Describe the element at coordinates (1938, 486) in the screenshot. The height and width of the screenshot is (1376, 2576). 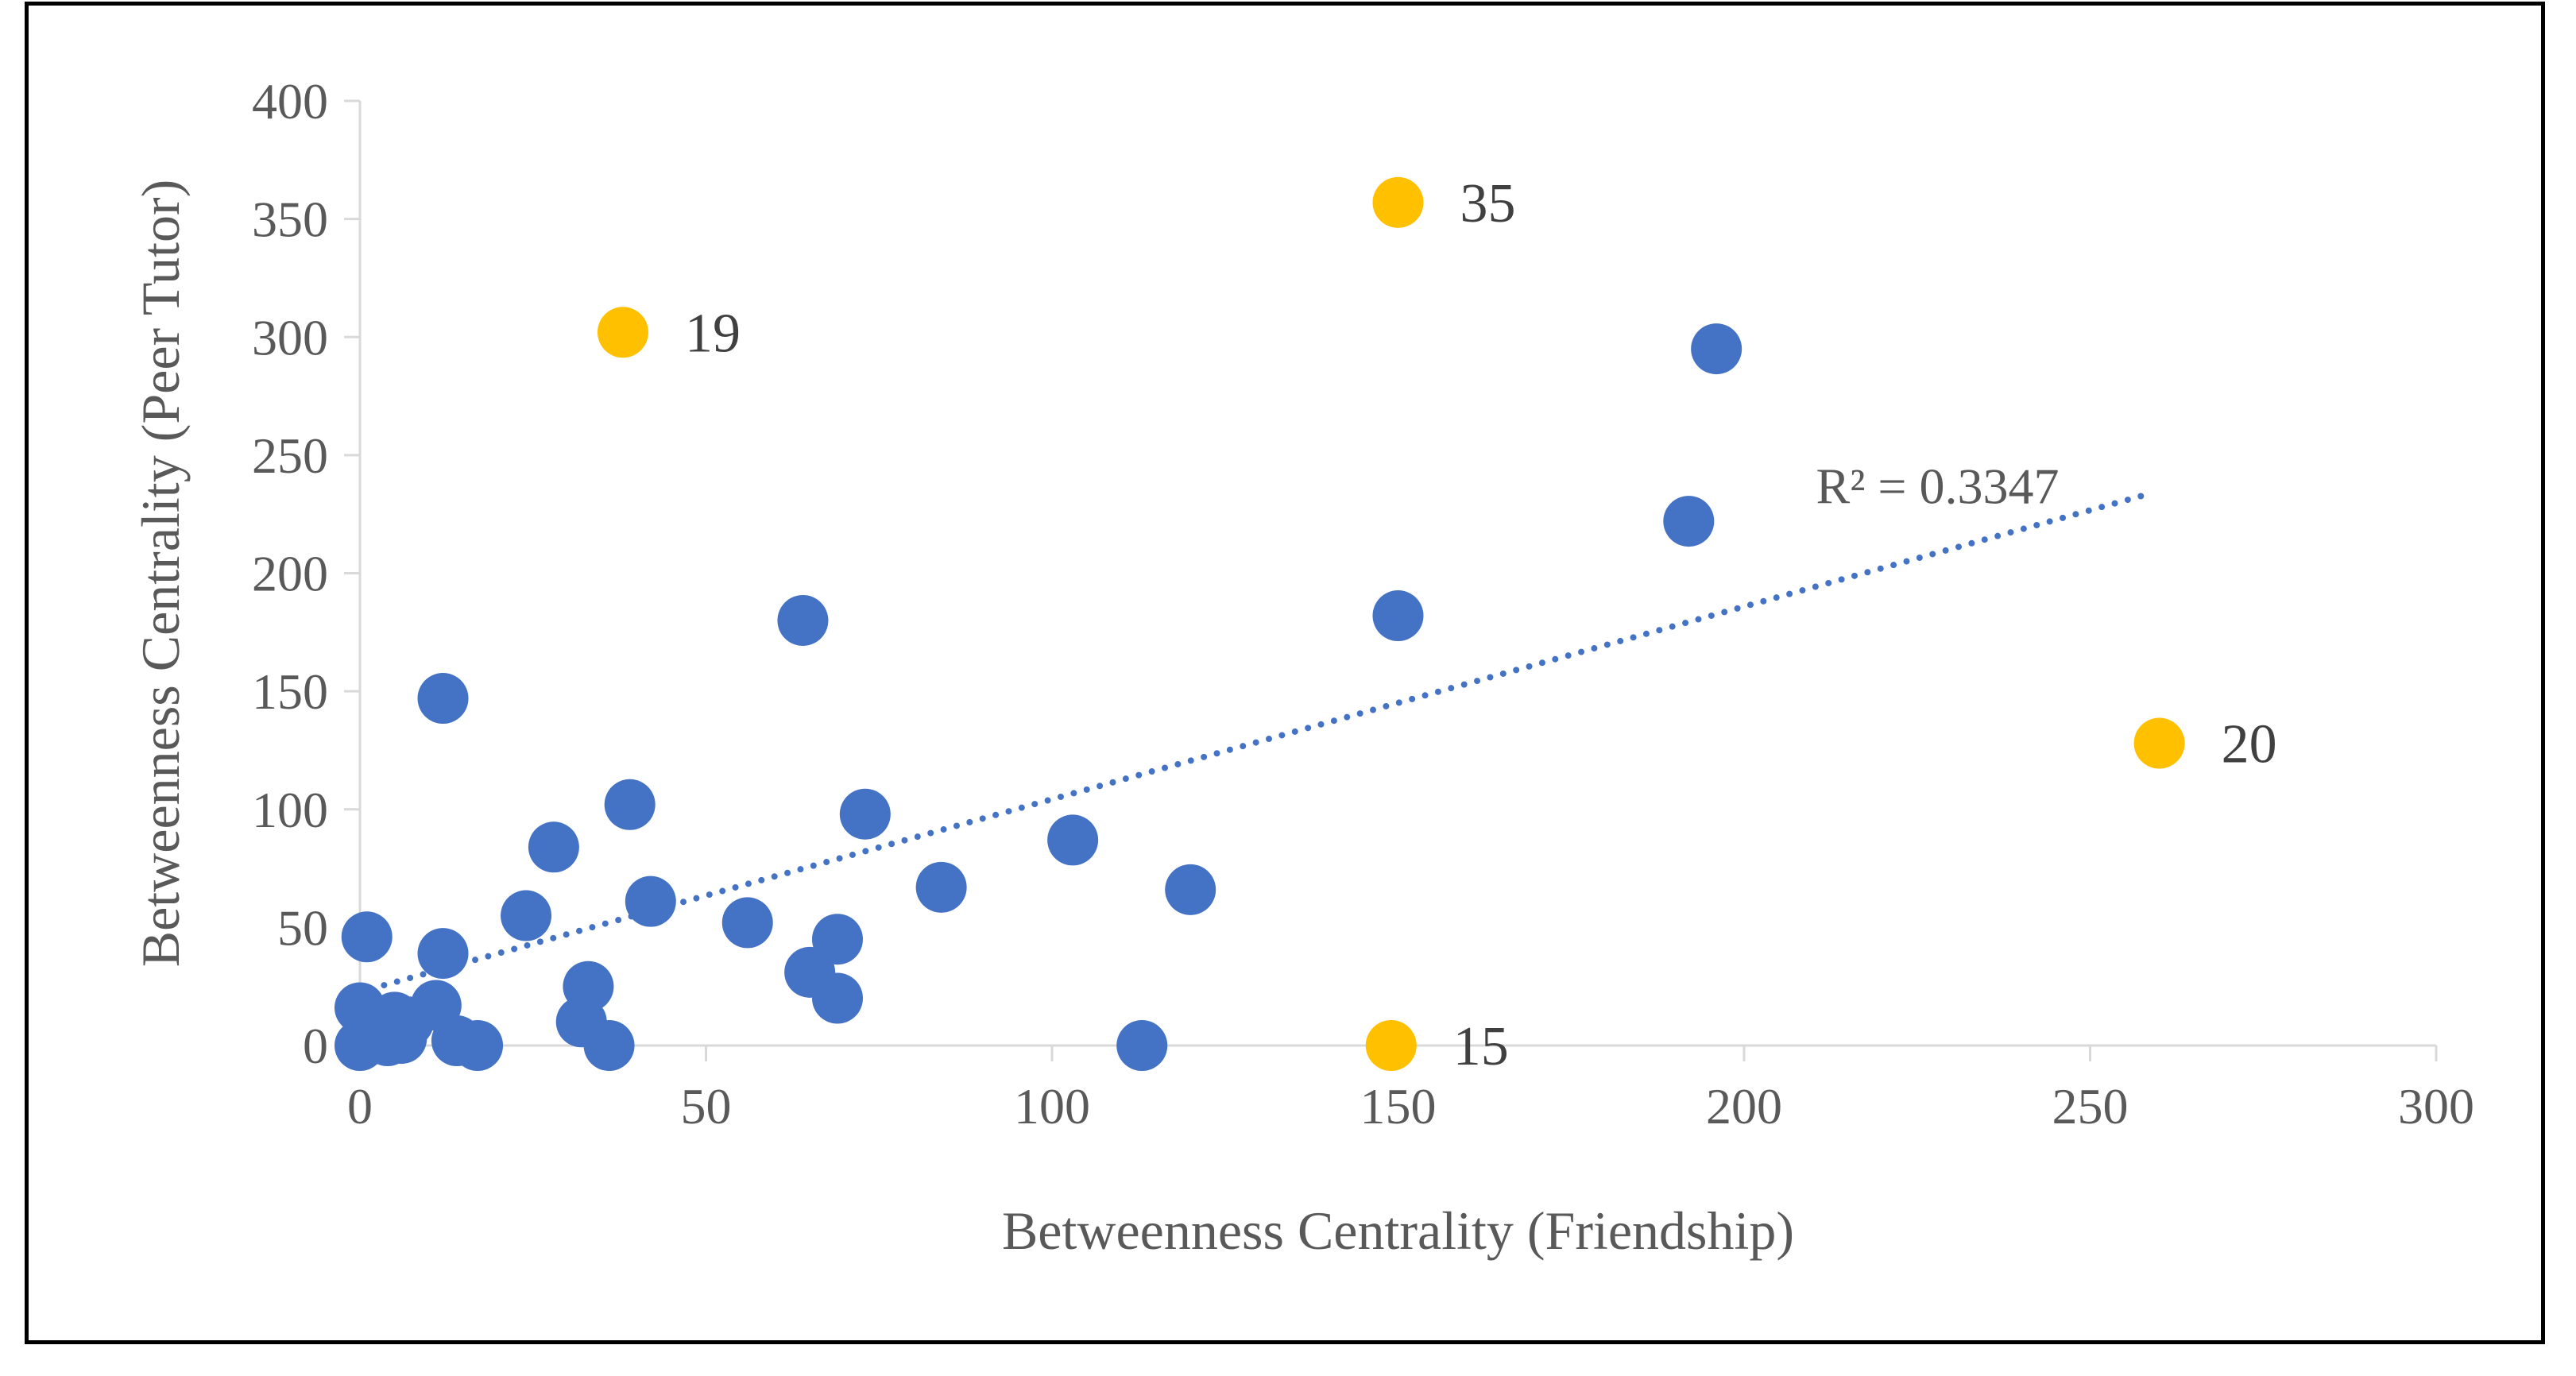
I see `r-squared-label: R² = 0.3347` at that location.